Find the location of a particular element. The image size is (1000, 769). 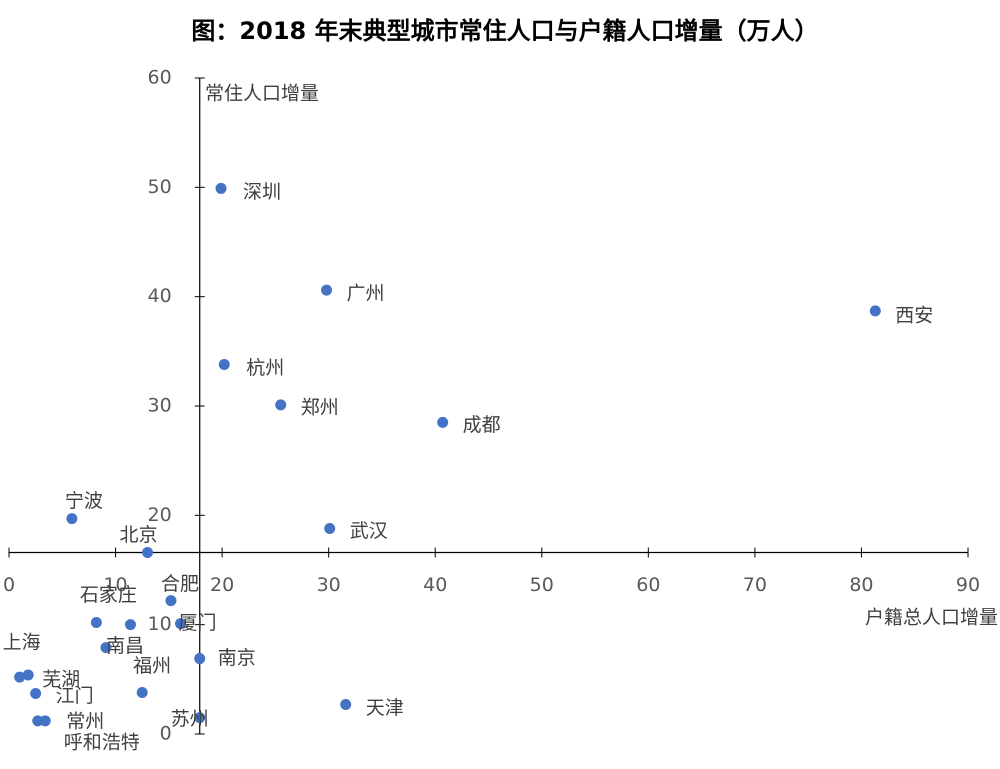

chart-title: 图：2018 年末典型城市常住人口与户籍人口增量（万人） is located at coordinates (504, 31).